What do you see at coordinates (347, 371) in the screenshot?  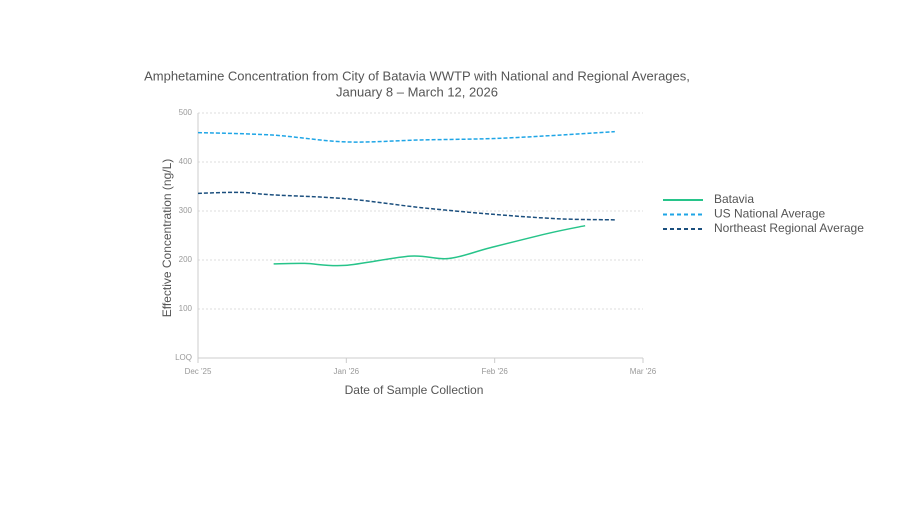 I see `x-tick-label: Jan '26` at bounding box center [347, 371].